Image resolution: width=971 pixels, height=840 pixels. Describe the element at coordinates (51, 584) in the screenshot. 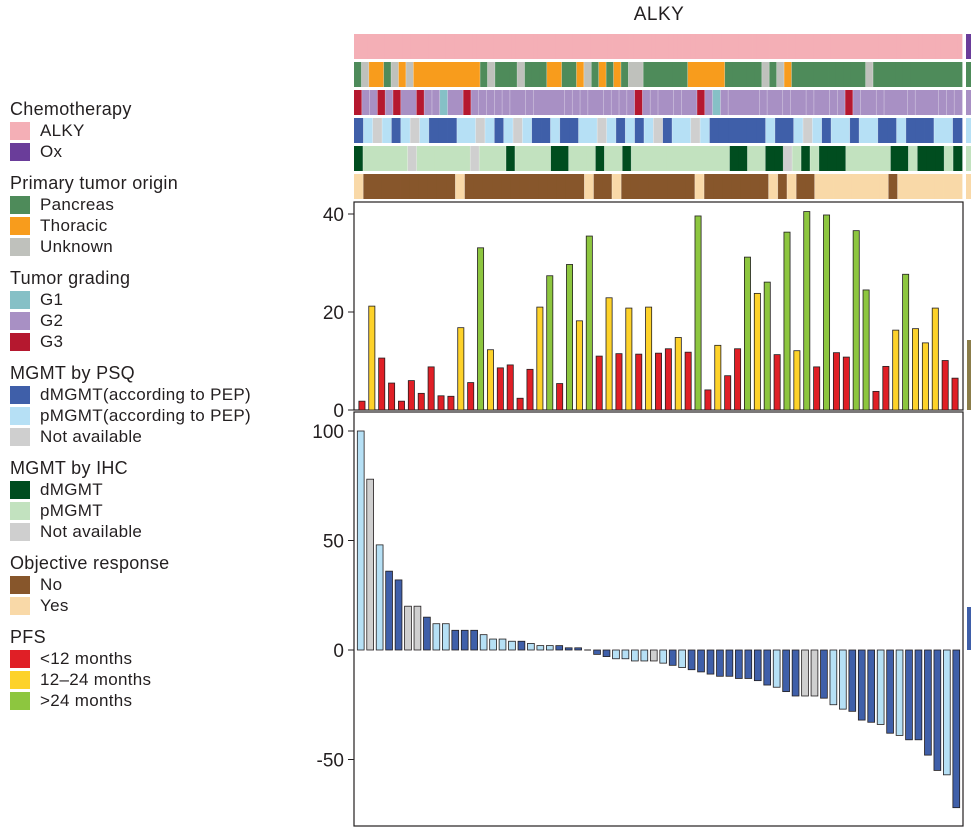

I see `legend-label: No` at that location.